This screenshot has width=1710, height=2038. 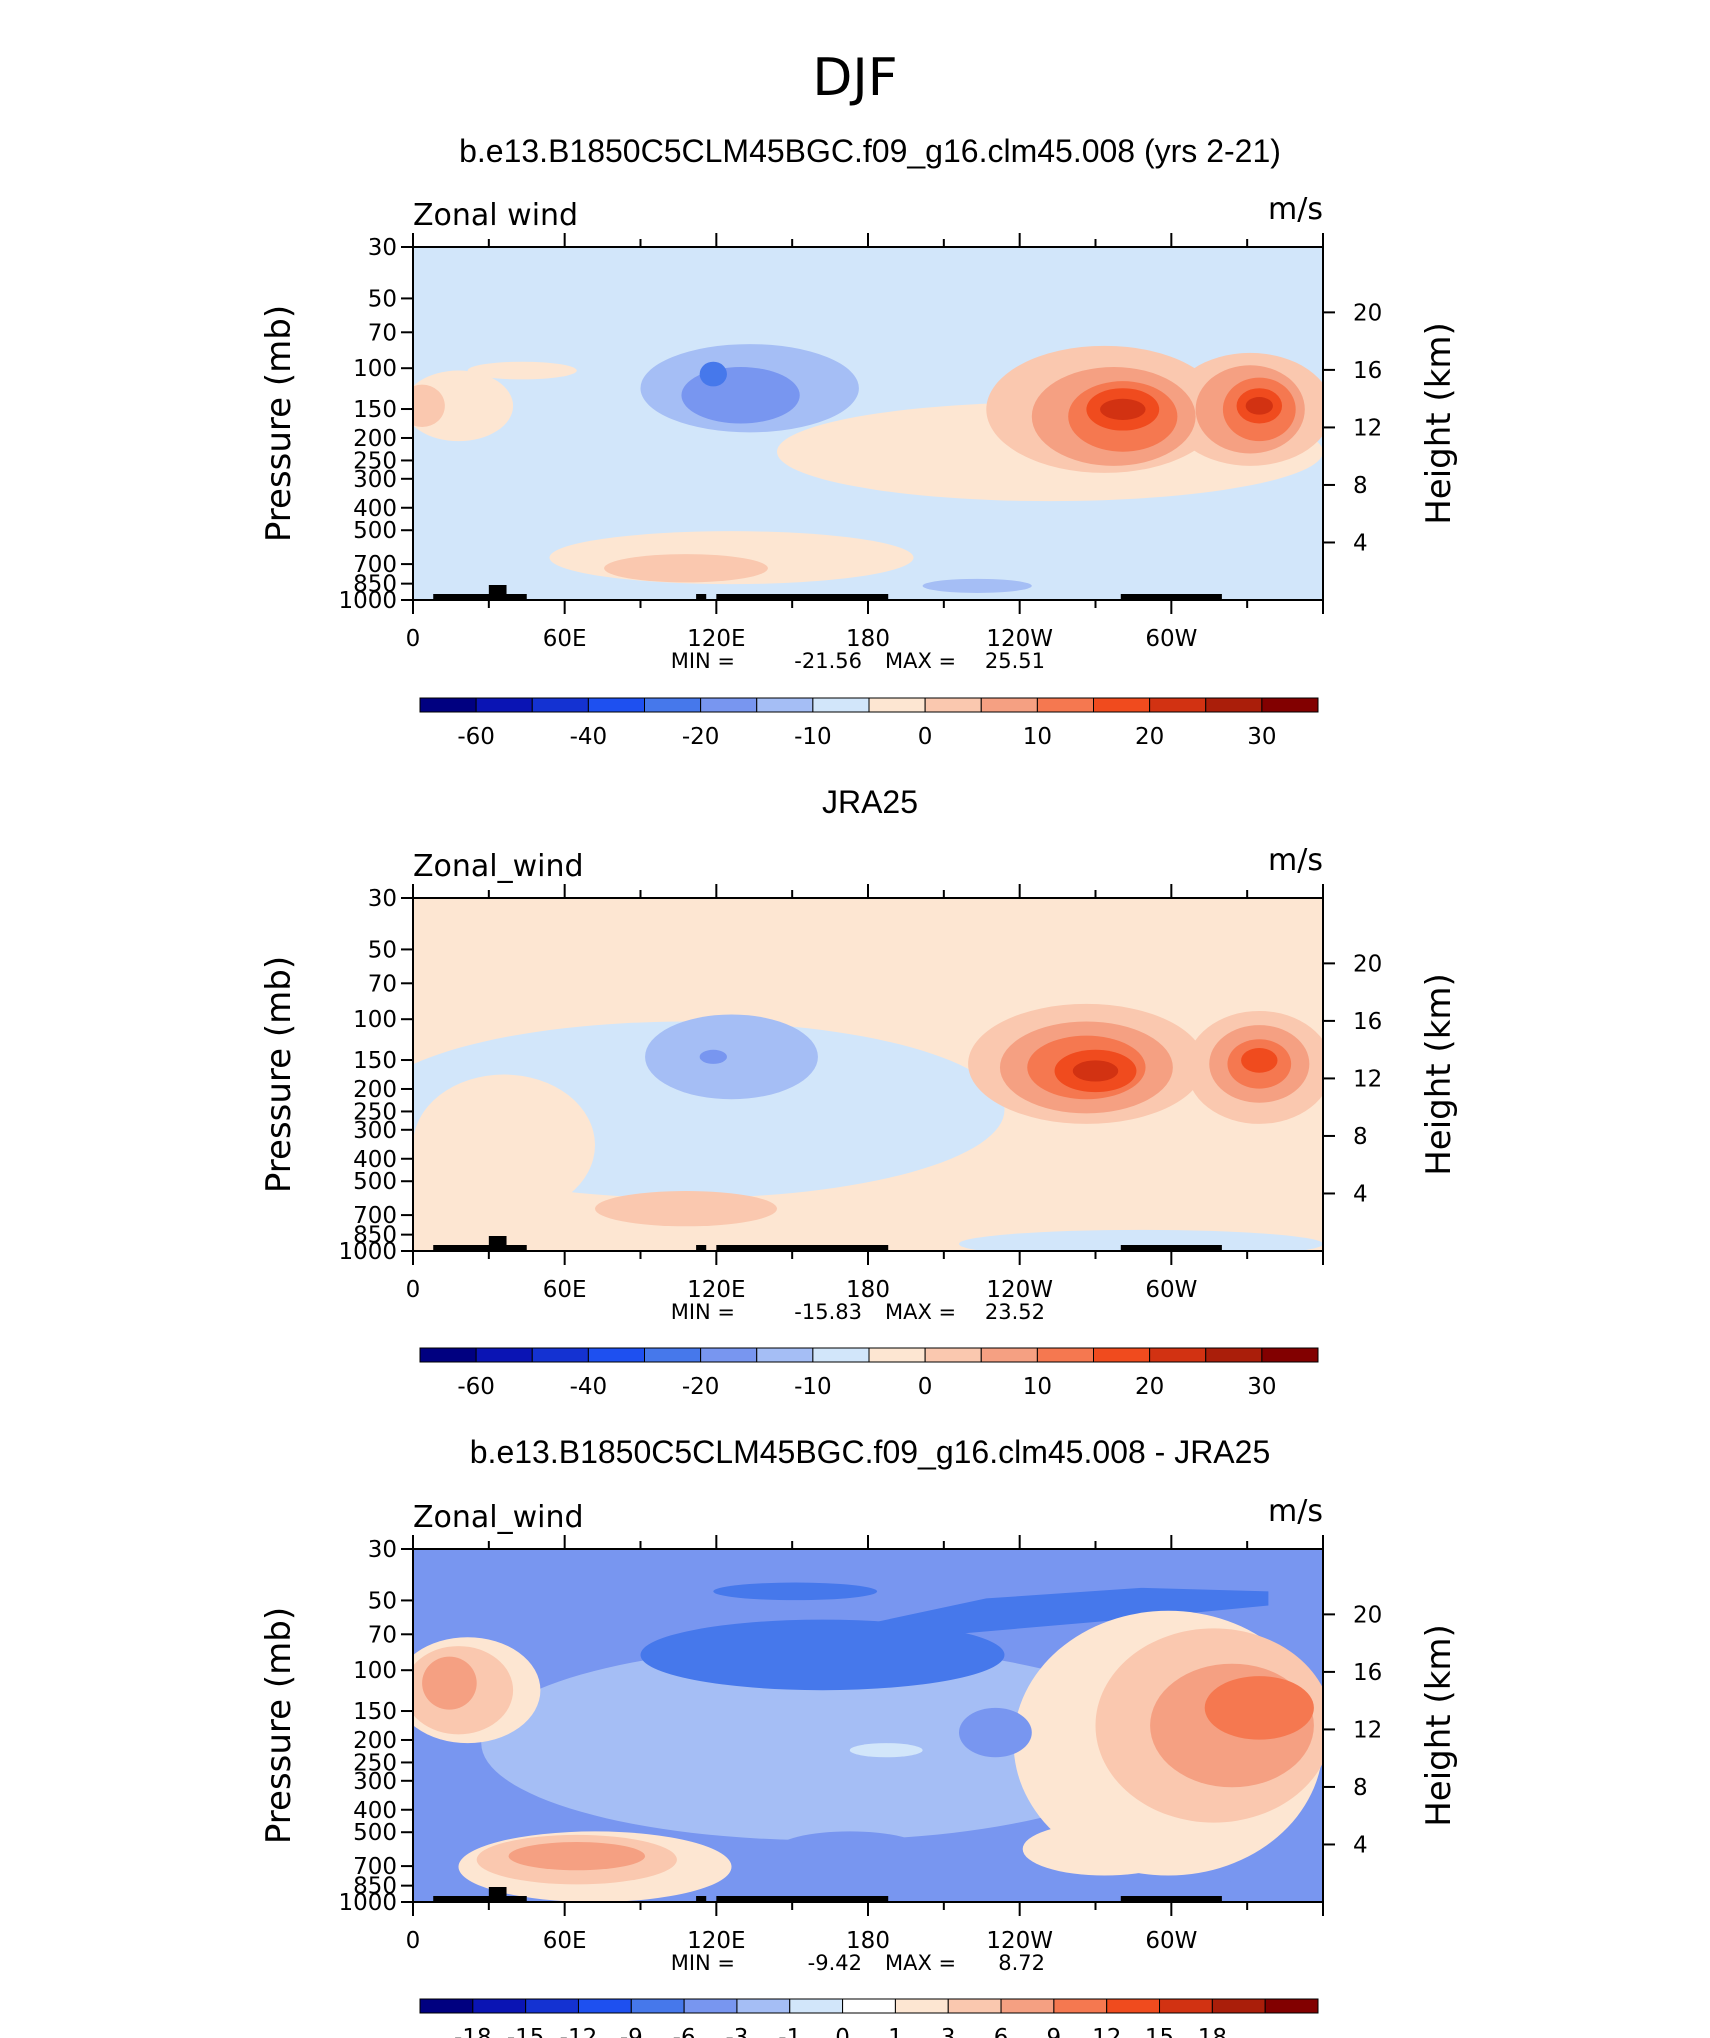 I want to click on colorbar-label: 15, so click(x=1159, y=2031).